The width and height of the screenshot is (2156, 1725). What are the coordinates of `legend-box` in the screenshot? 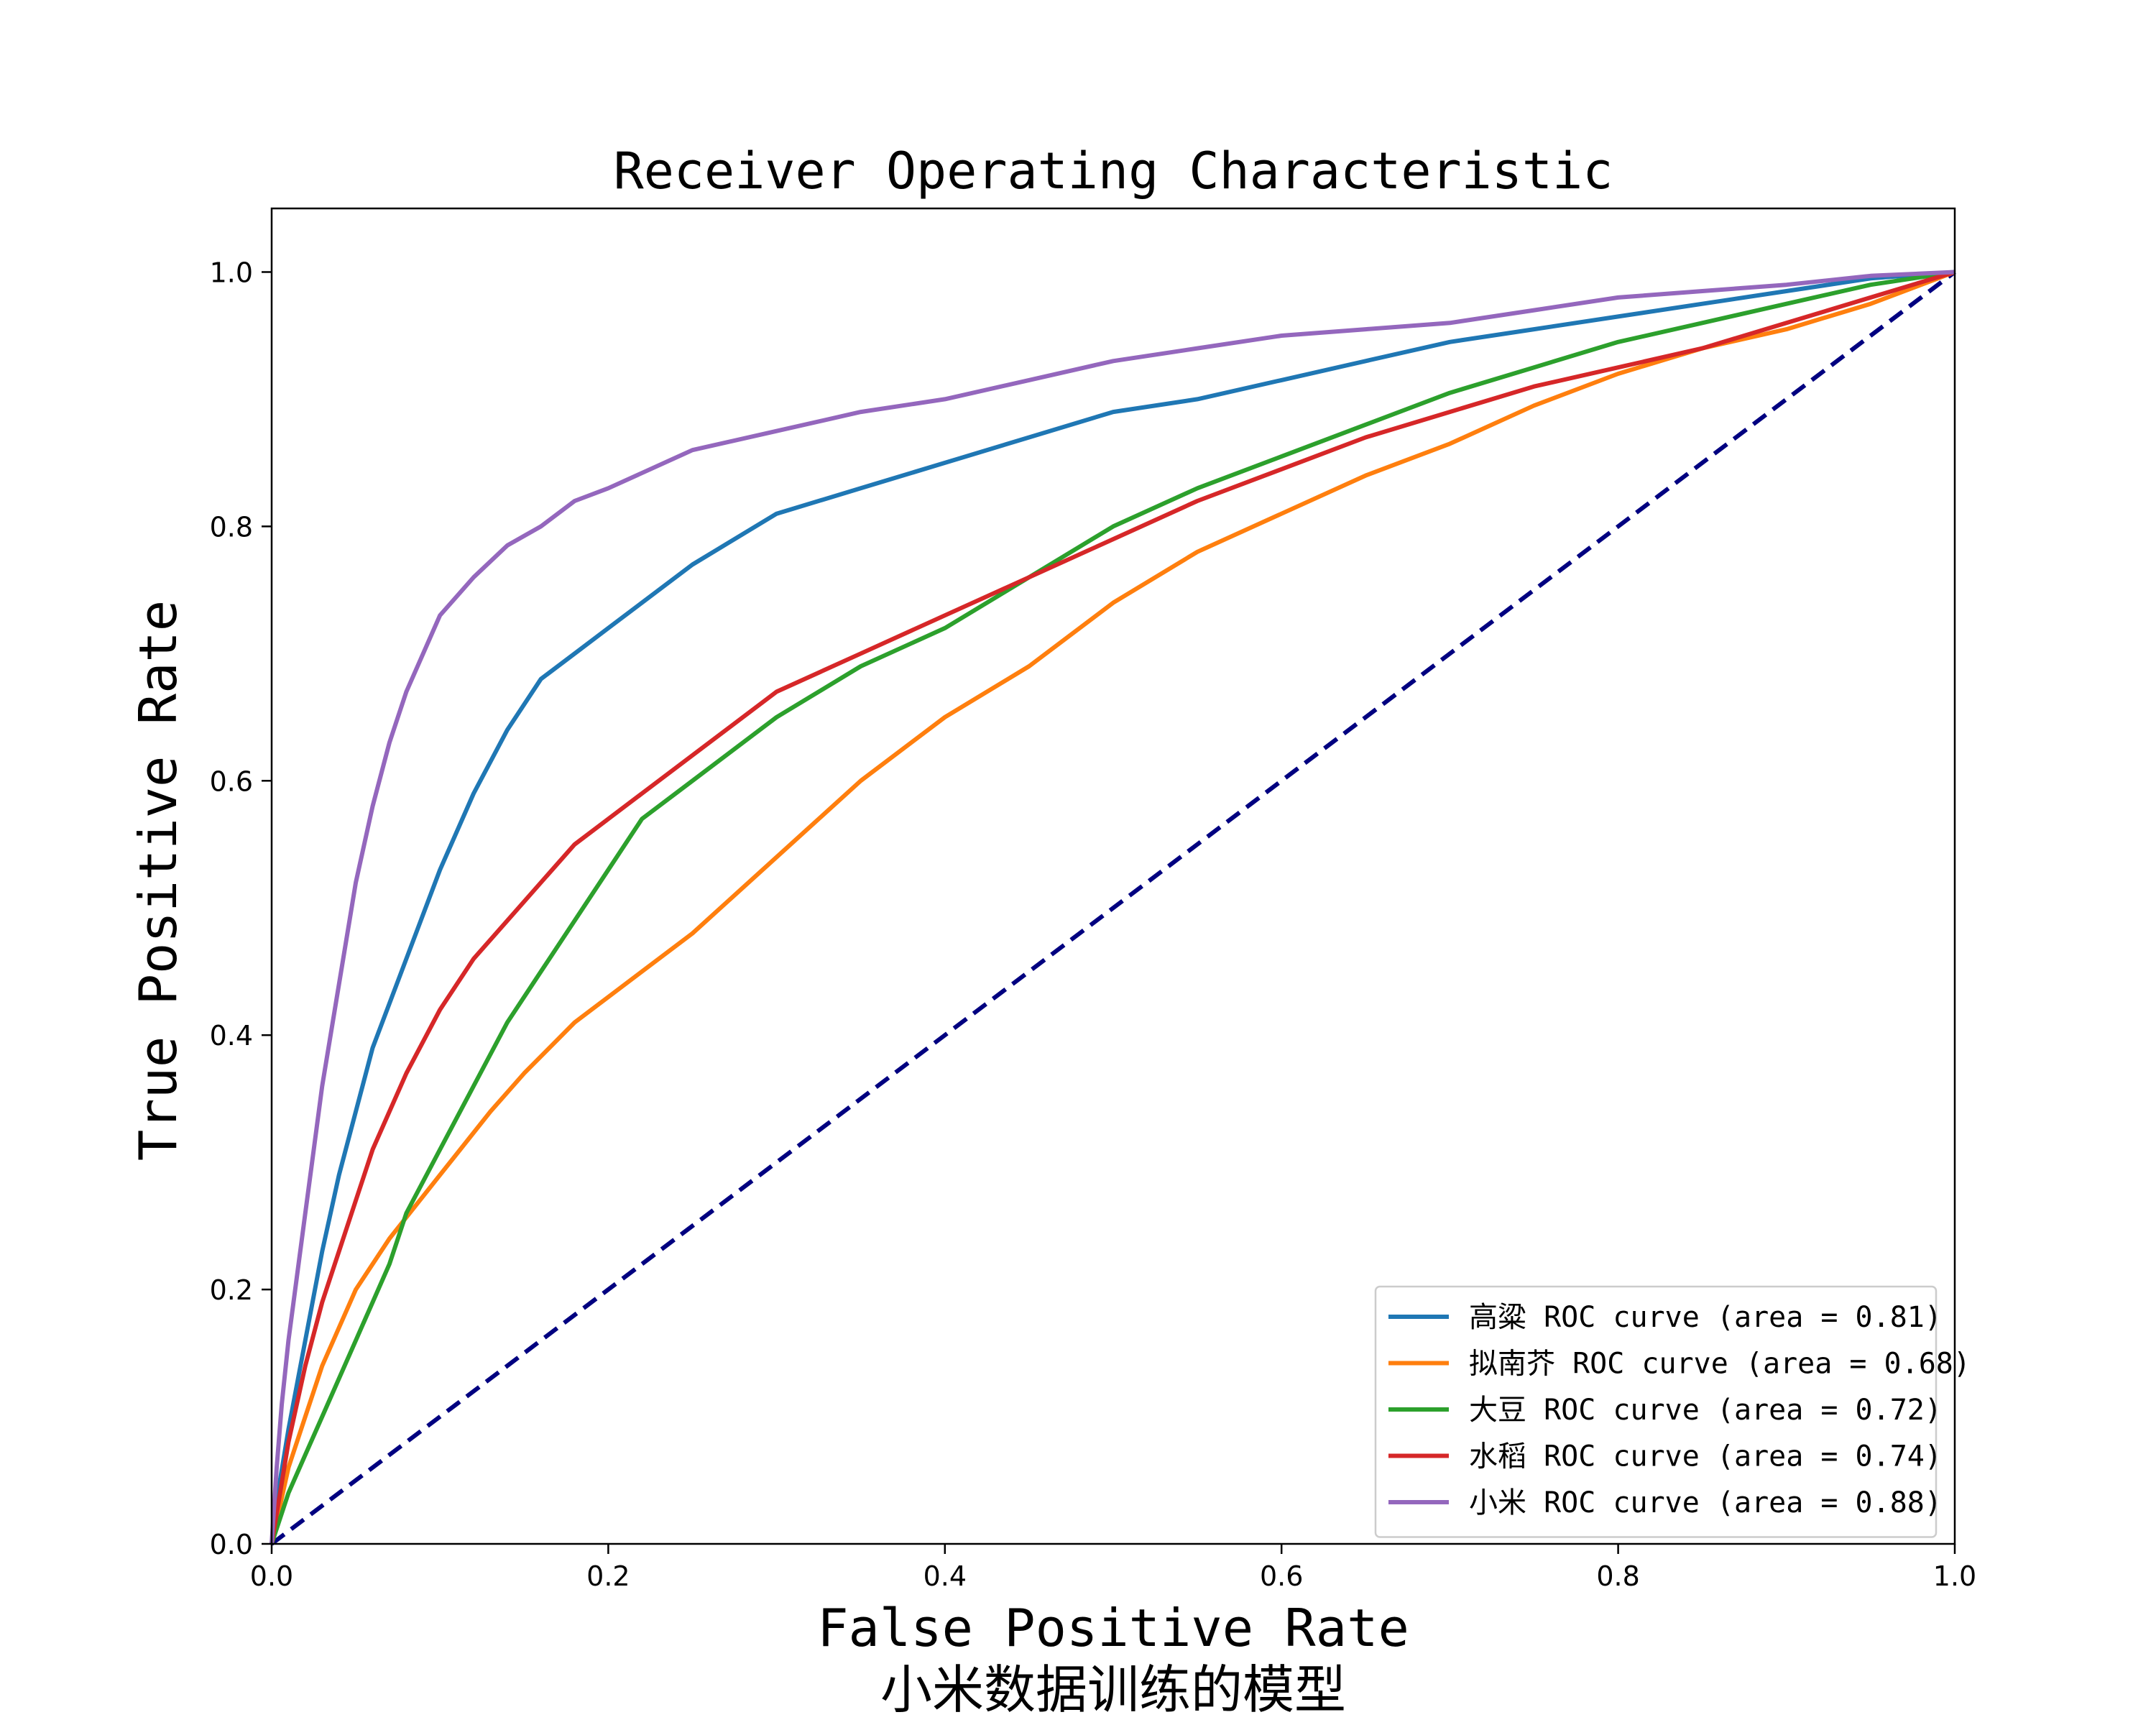 It's located at (1656, 1411).